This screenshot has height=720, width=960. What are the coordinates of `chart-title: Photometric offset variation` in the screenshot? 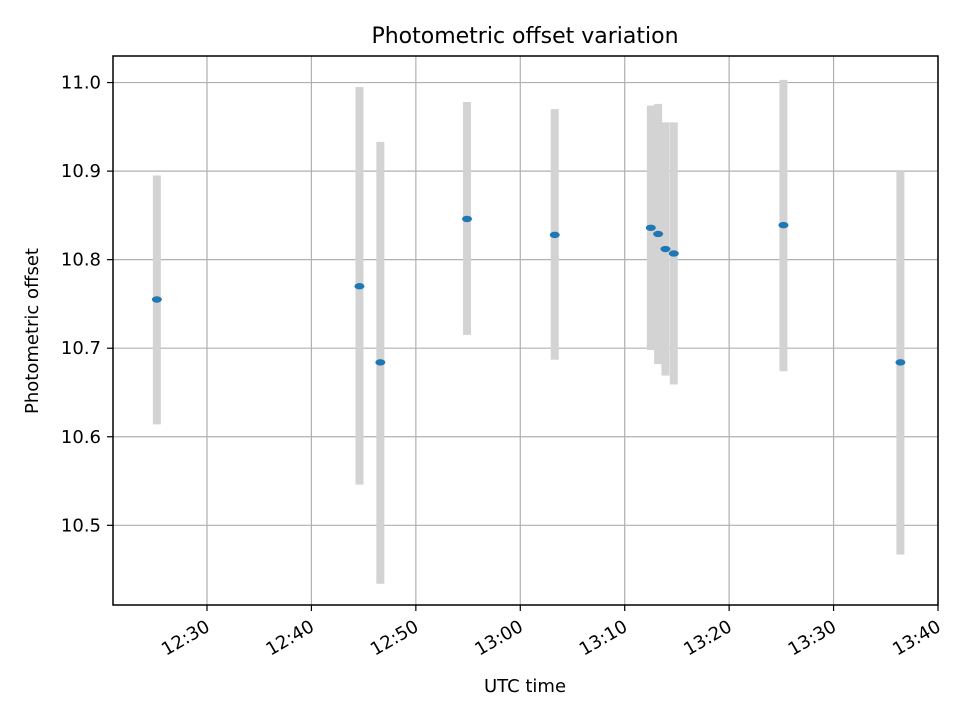 It's located at (524, 36).